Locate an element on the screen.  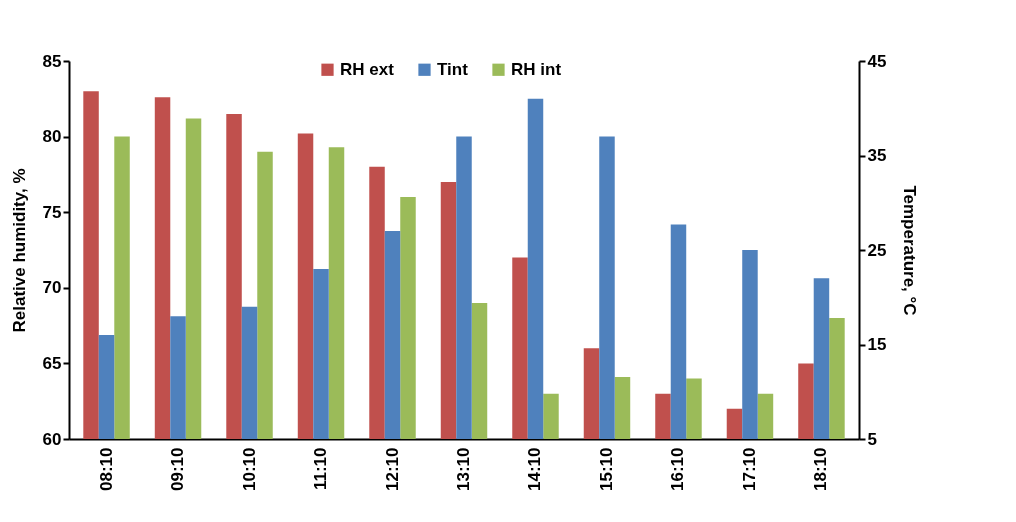
y-tick-label: 75 is located at coordinates (52, 212).